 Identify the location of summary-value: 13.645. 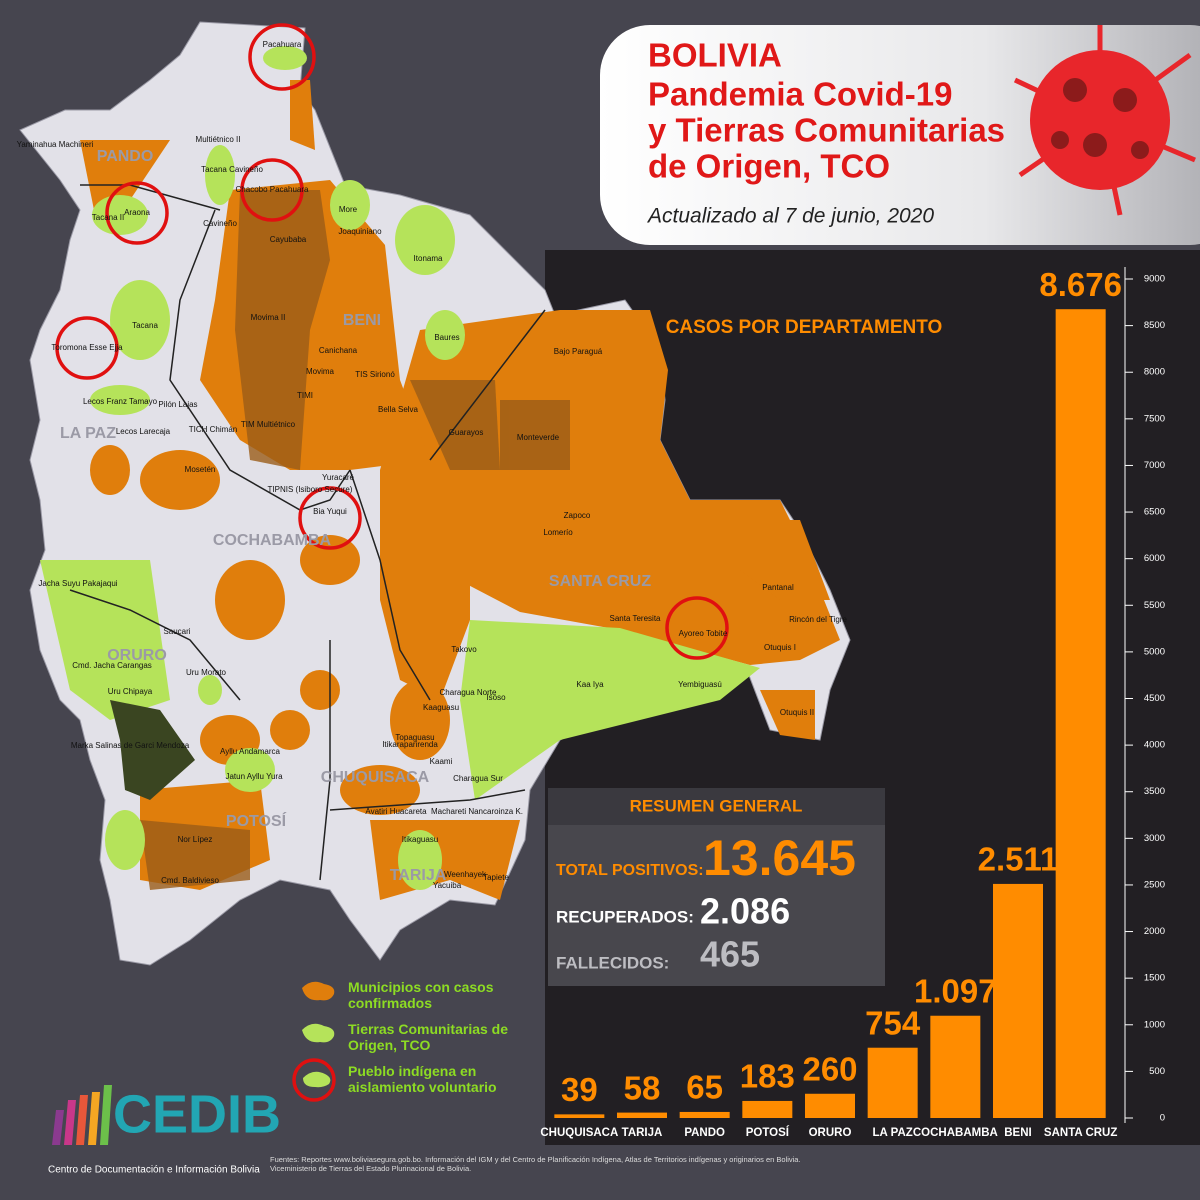
(779, 858).